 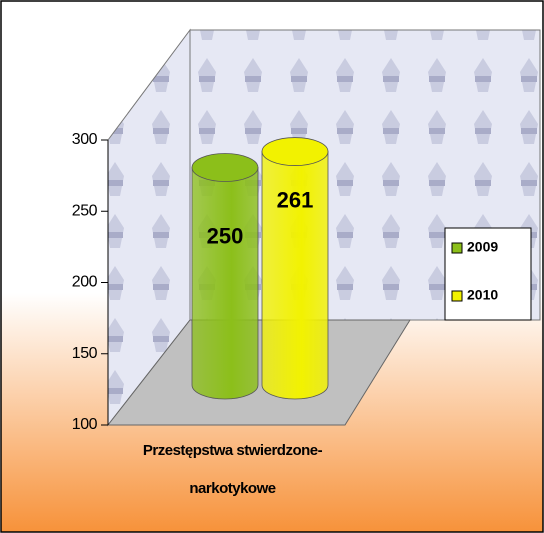 What do you see at coordinates (225, 235) in the screenshot?
I see `data-label: 250` at bounding box center [225, 235].